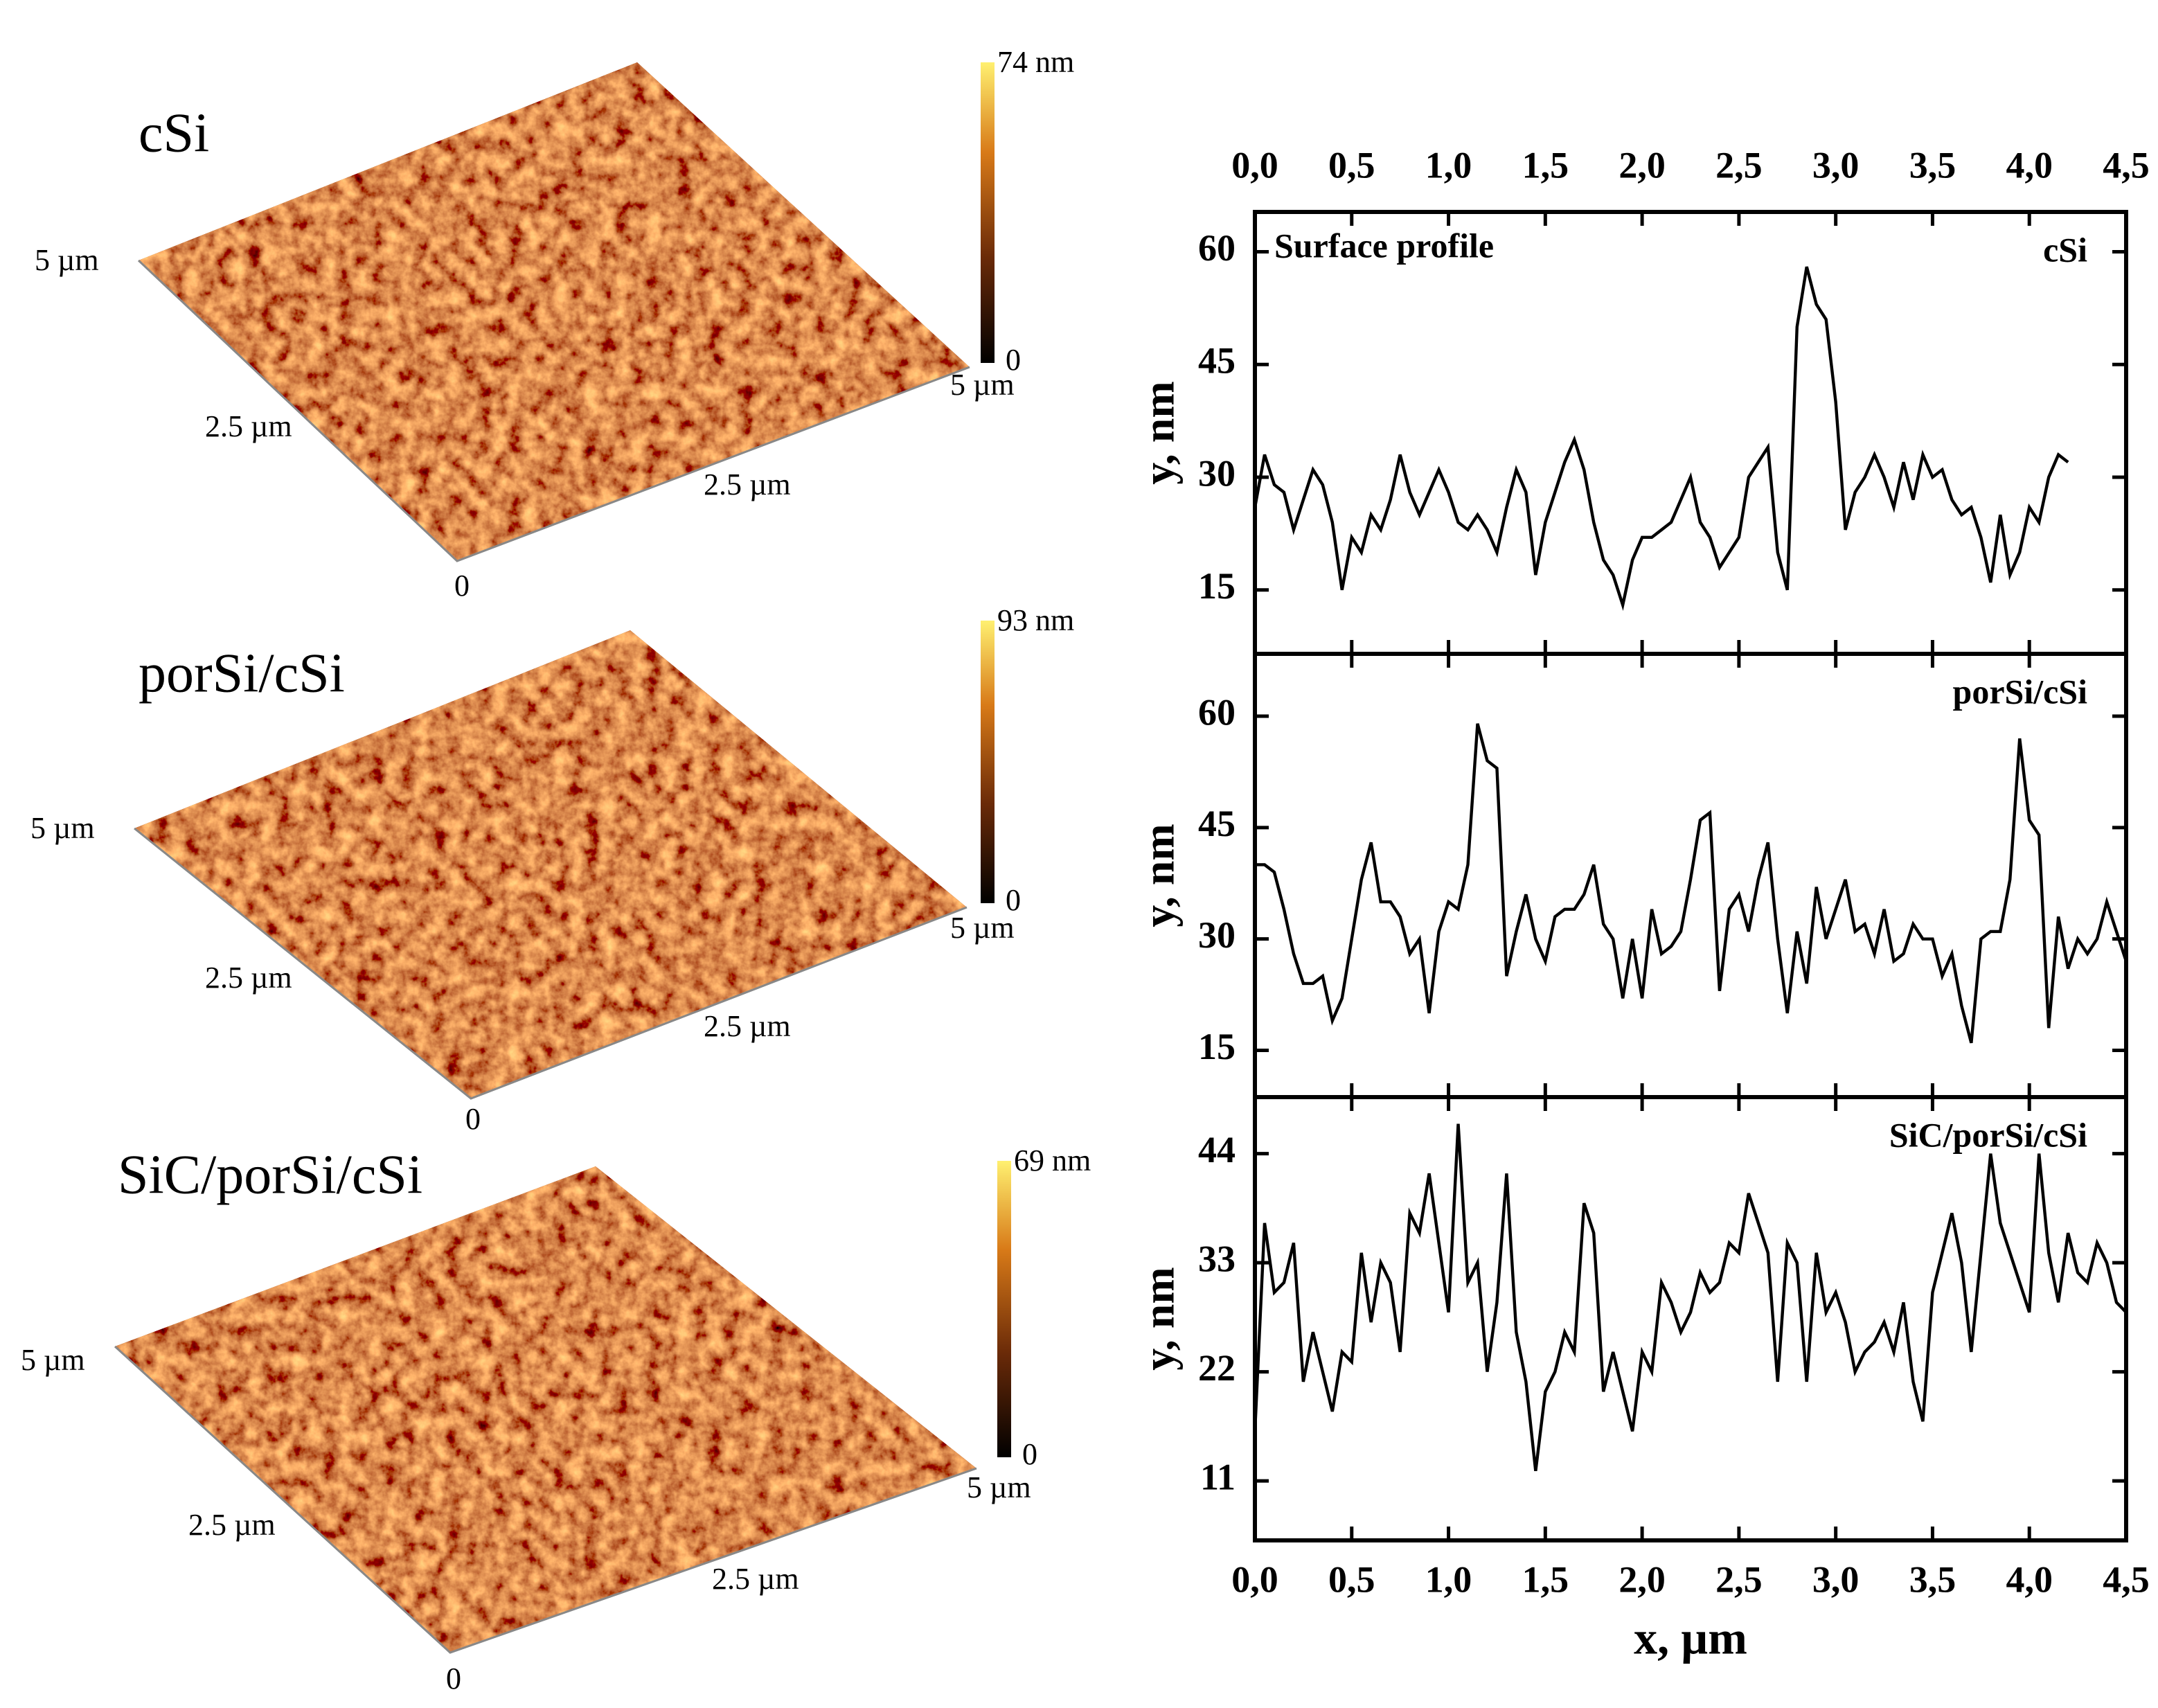 The height and width of the screenshot is (1708, 2158). Describe the element at coordinates (1036, 620) in the screenshot. I see `colorbar-max: 93 nm` at that location.